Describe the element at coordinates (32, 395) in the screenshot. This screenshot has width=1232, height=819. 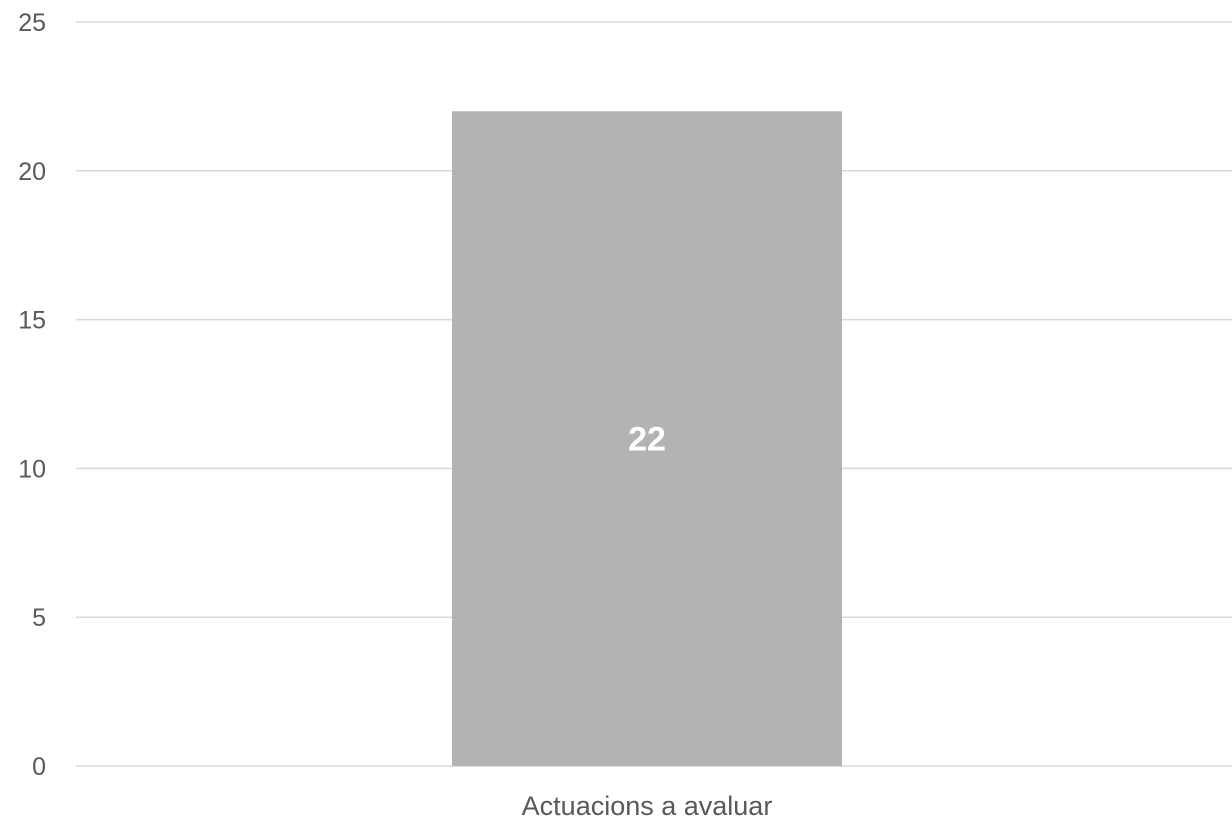
I see `y-axis-tick-labels: 0 5 10 15 20 25` at that location.